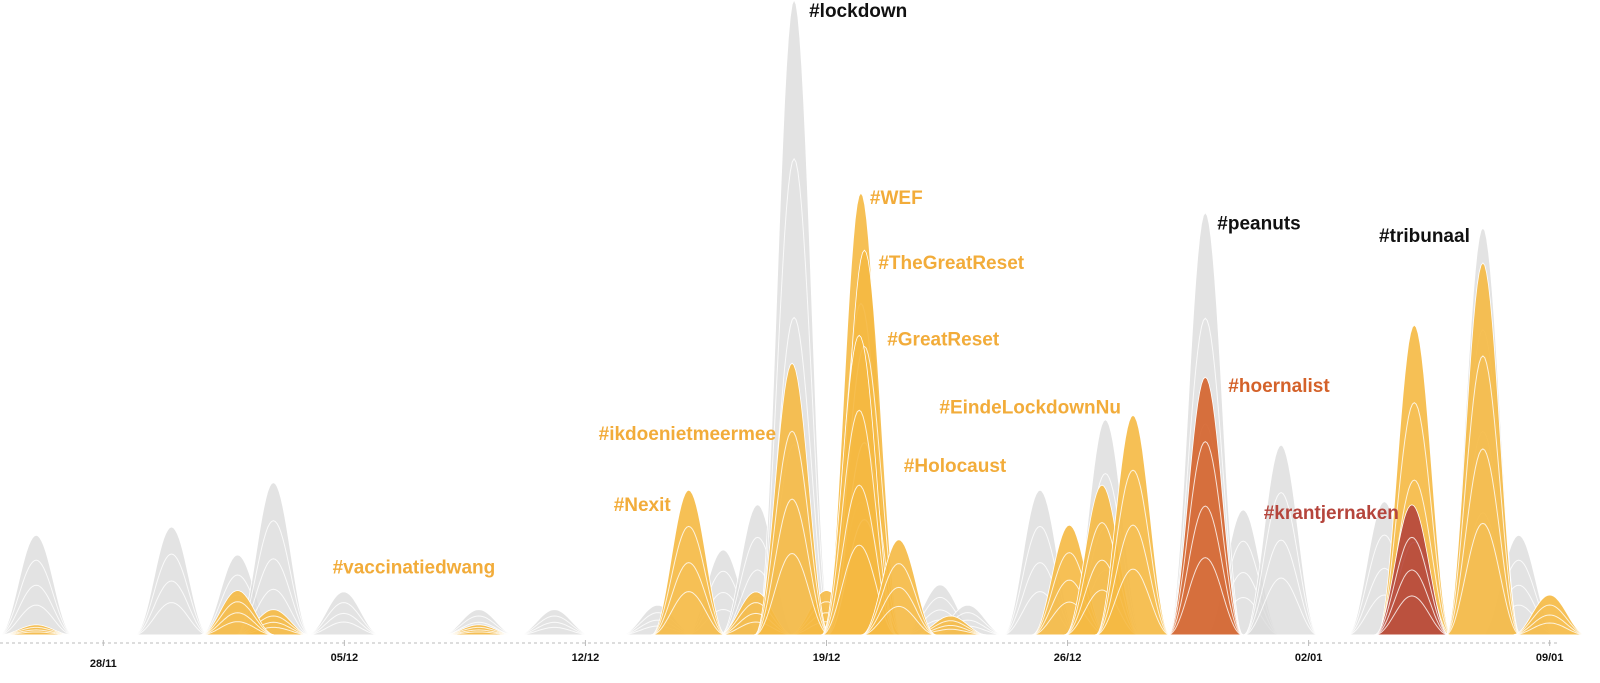  I want to click on x-tick-label: 02/01, so click(1309, 658).